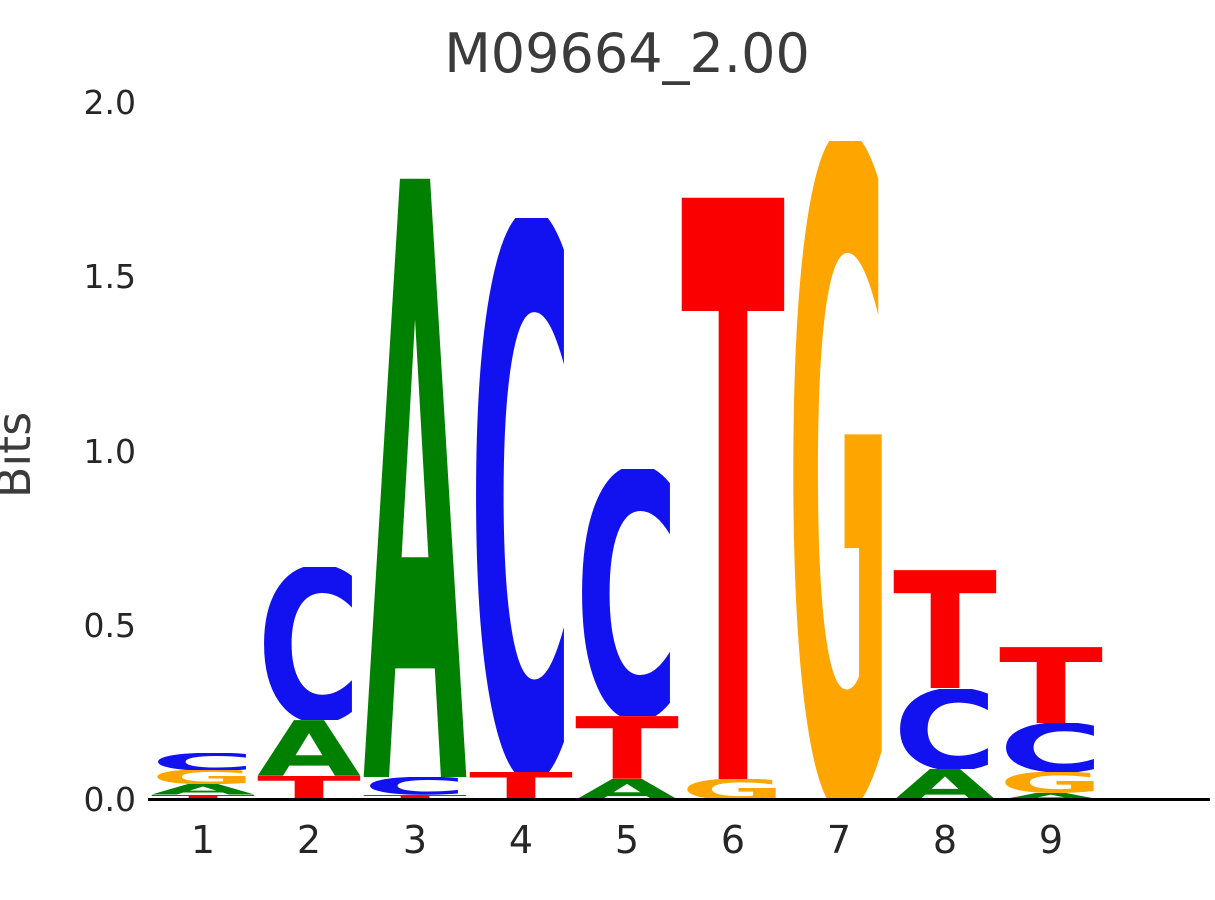 Image resolution: width=1215 pixels, height=900 pixels. I want to click on x-tick-label-3: 3, so click(415, 840).